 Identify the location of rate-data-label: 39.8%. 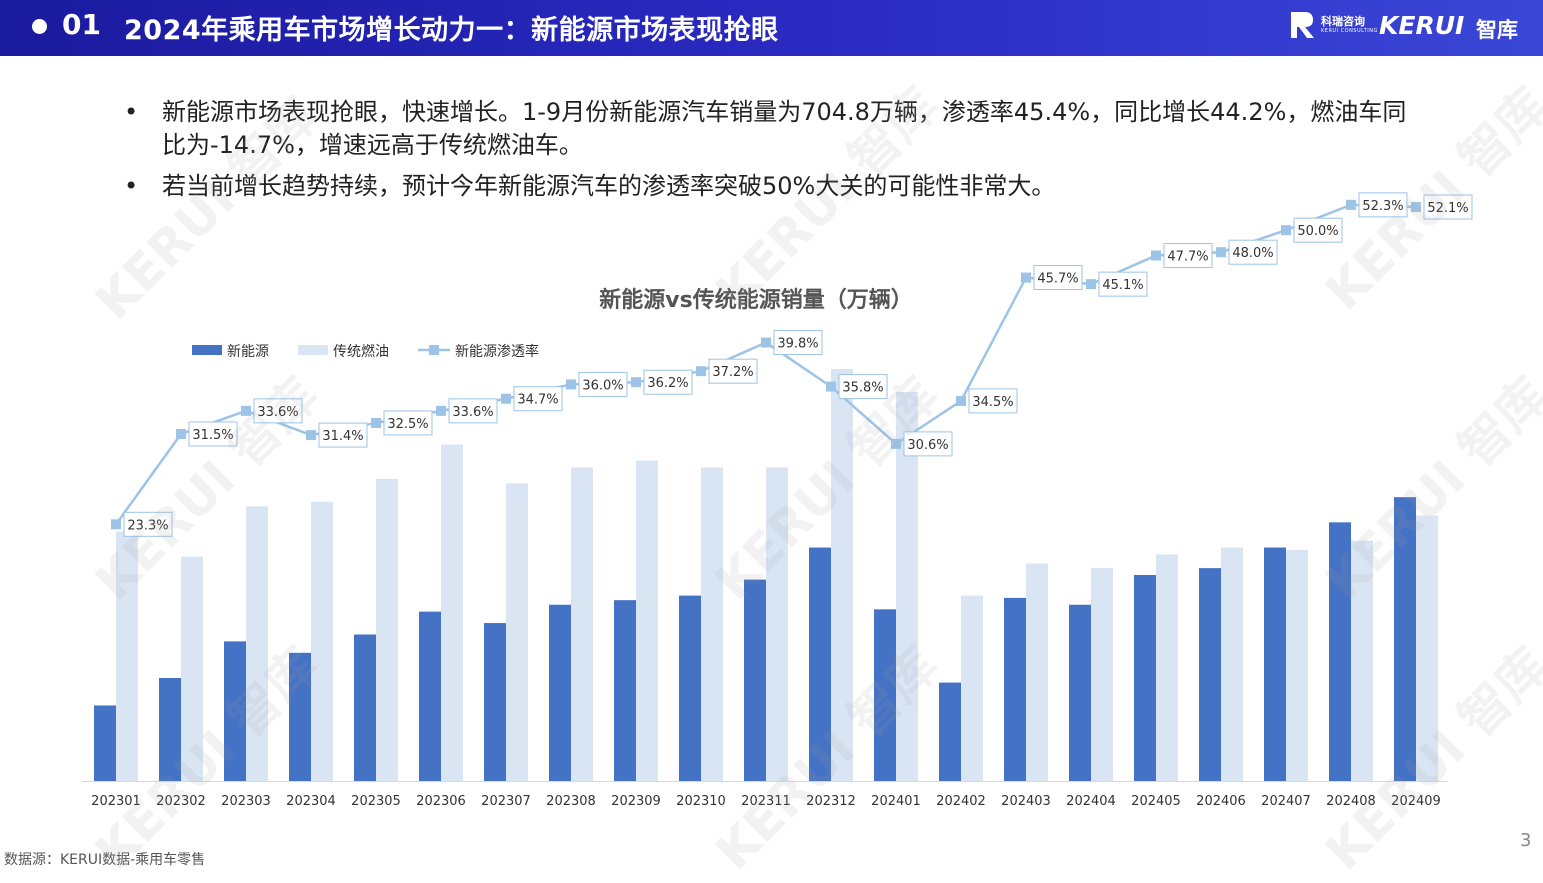
(797, 344).